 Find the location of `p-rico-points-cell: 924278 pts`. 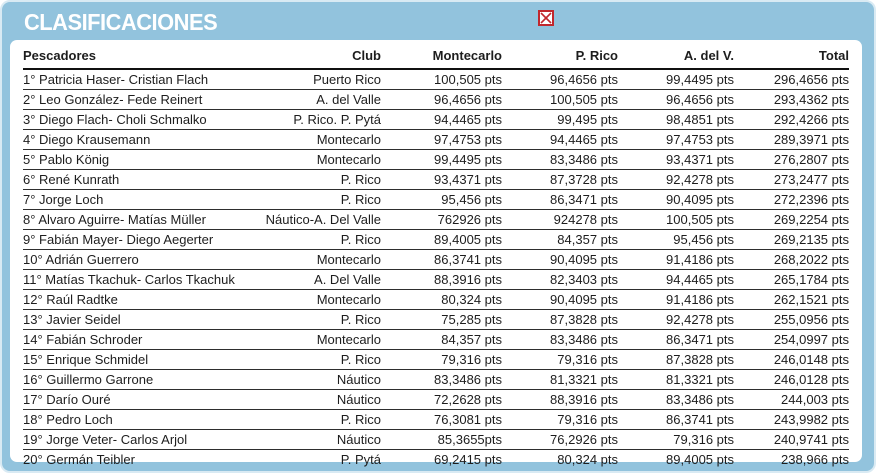

p-rico-points-cell: 924278 pts is located at coordinates (560, 219).